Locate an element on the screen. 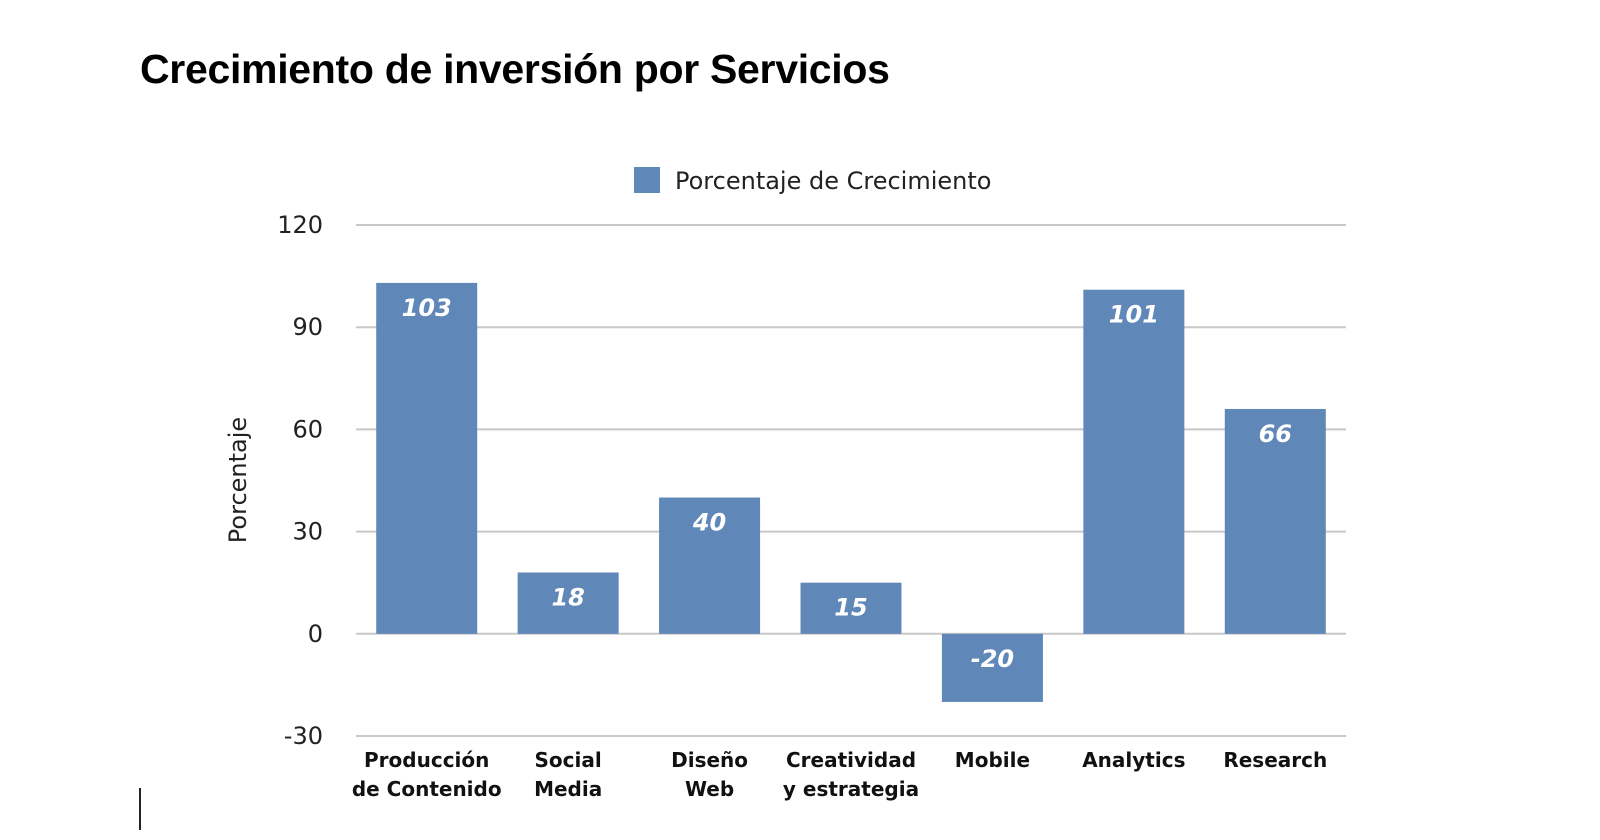 The image size is (1600, 840). y-tick-label: 30 is located at coordinates (307, 532).